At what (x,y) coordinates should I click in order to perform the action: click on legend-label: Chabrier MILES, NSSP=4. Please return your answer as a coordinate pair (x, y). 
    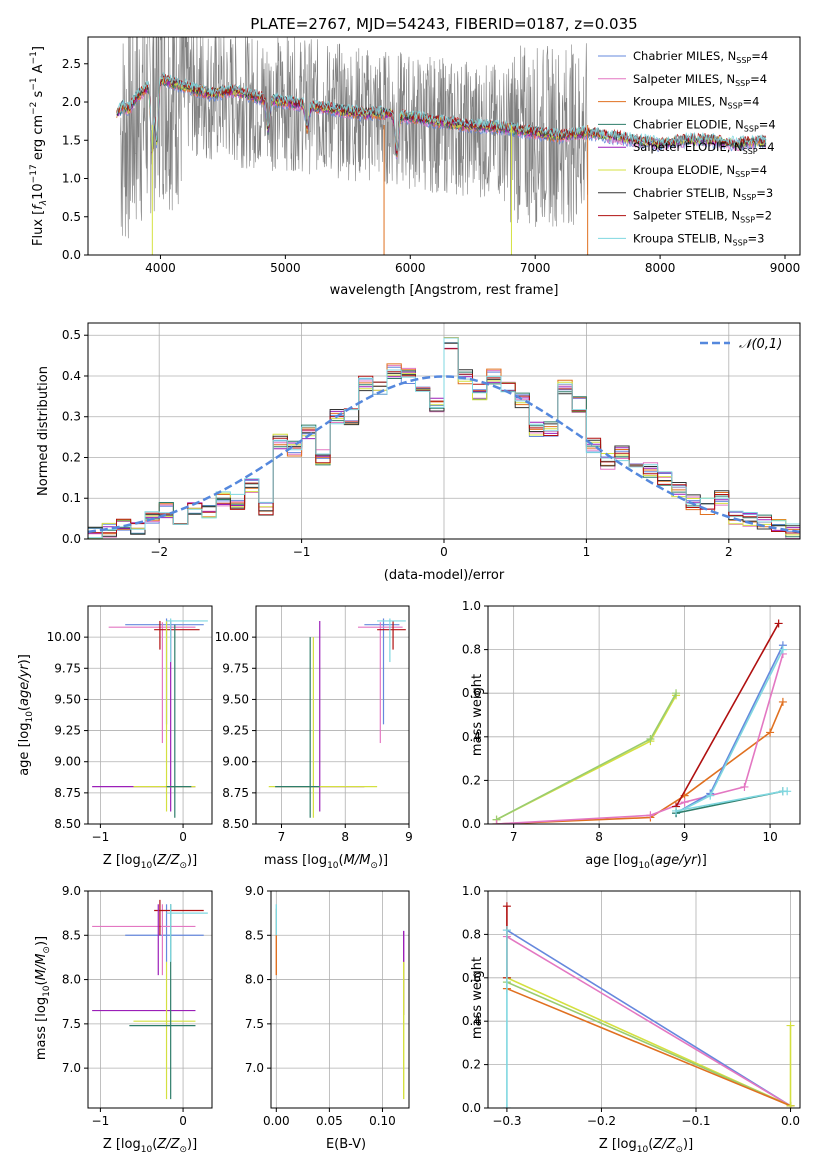
    Looking at the image, I should click on (700, 57).